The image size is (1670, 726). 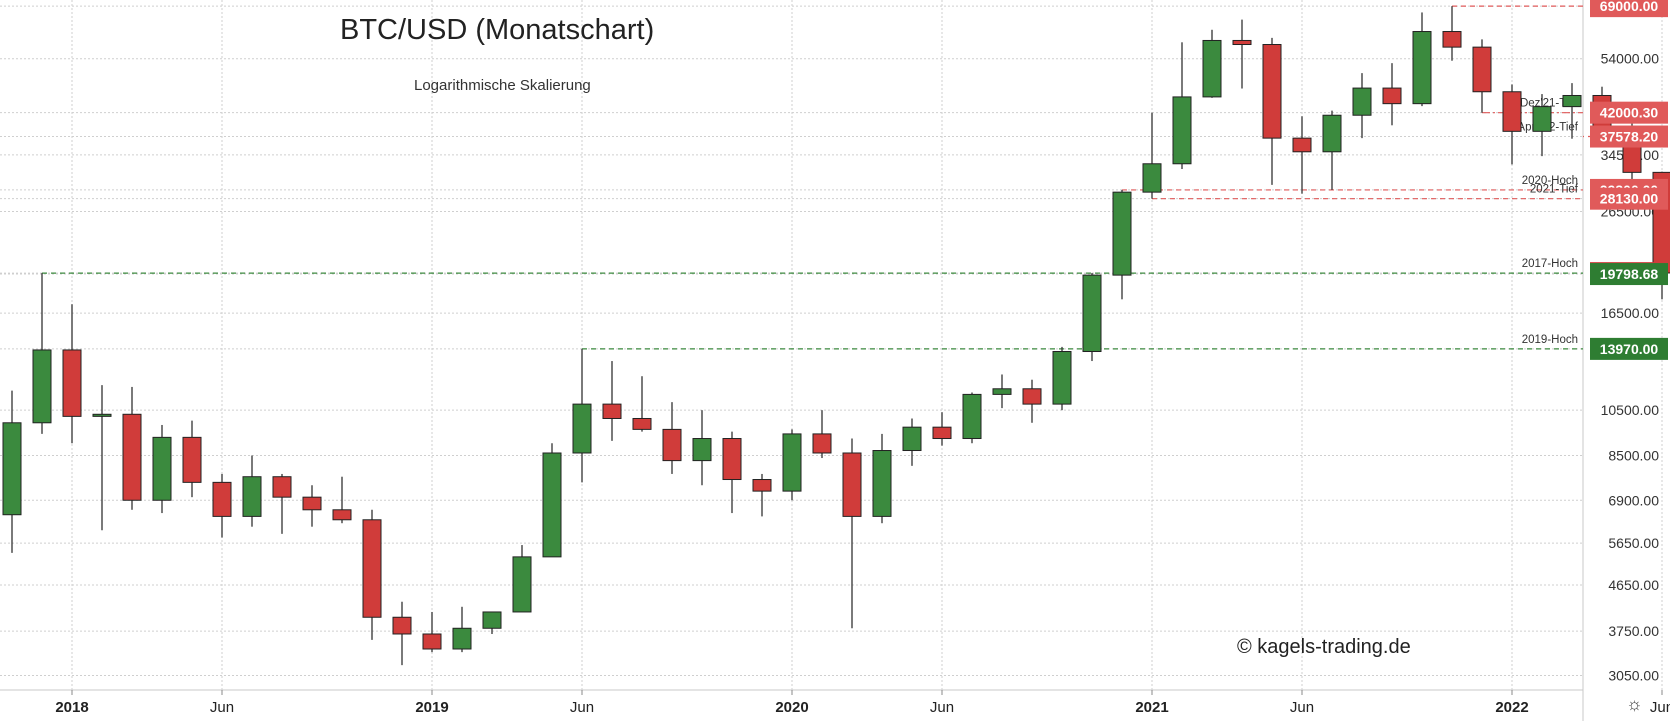 I want to click on price-label-text: 19798.68, so click(x=1629, y=274).